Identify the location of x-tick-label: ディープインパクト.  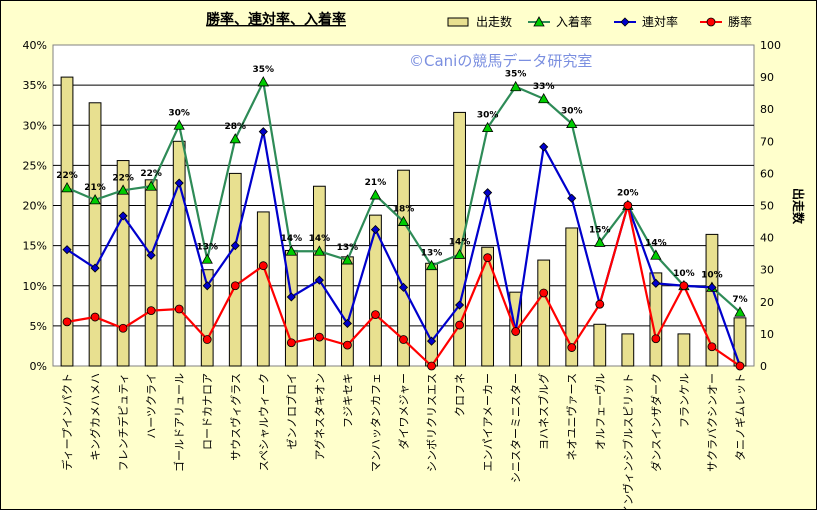
(67, 422).